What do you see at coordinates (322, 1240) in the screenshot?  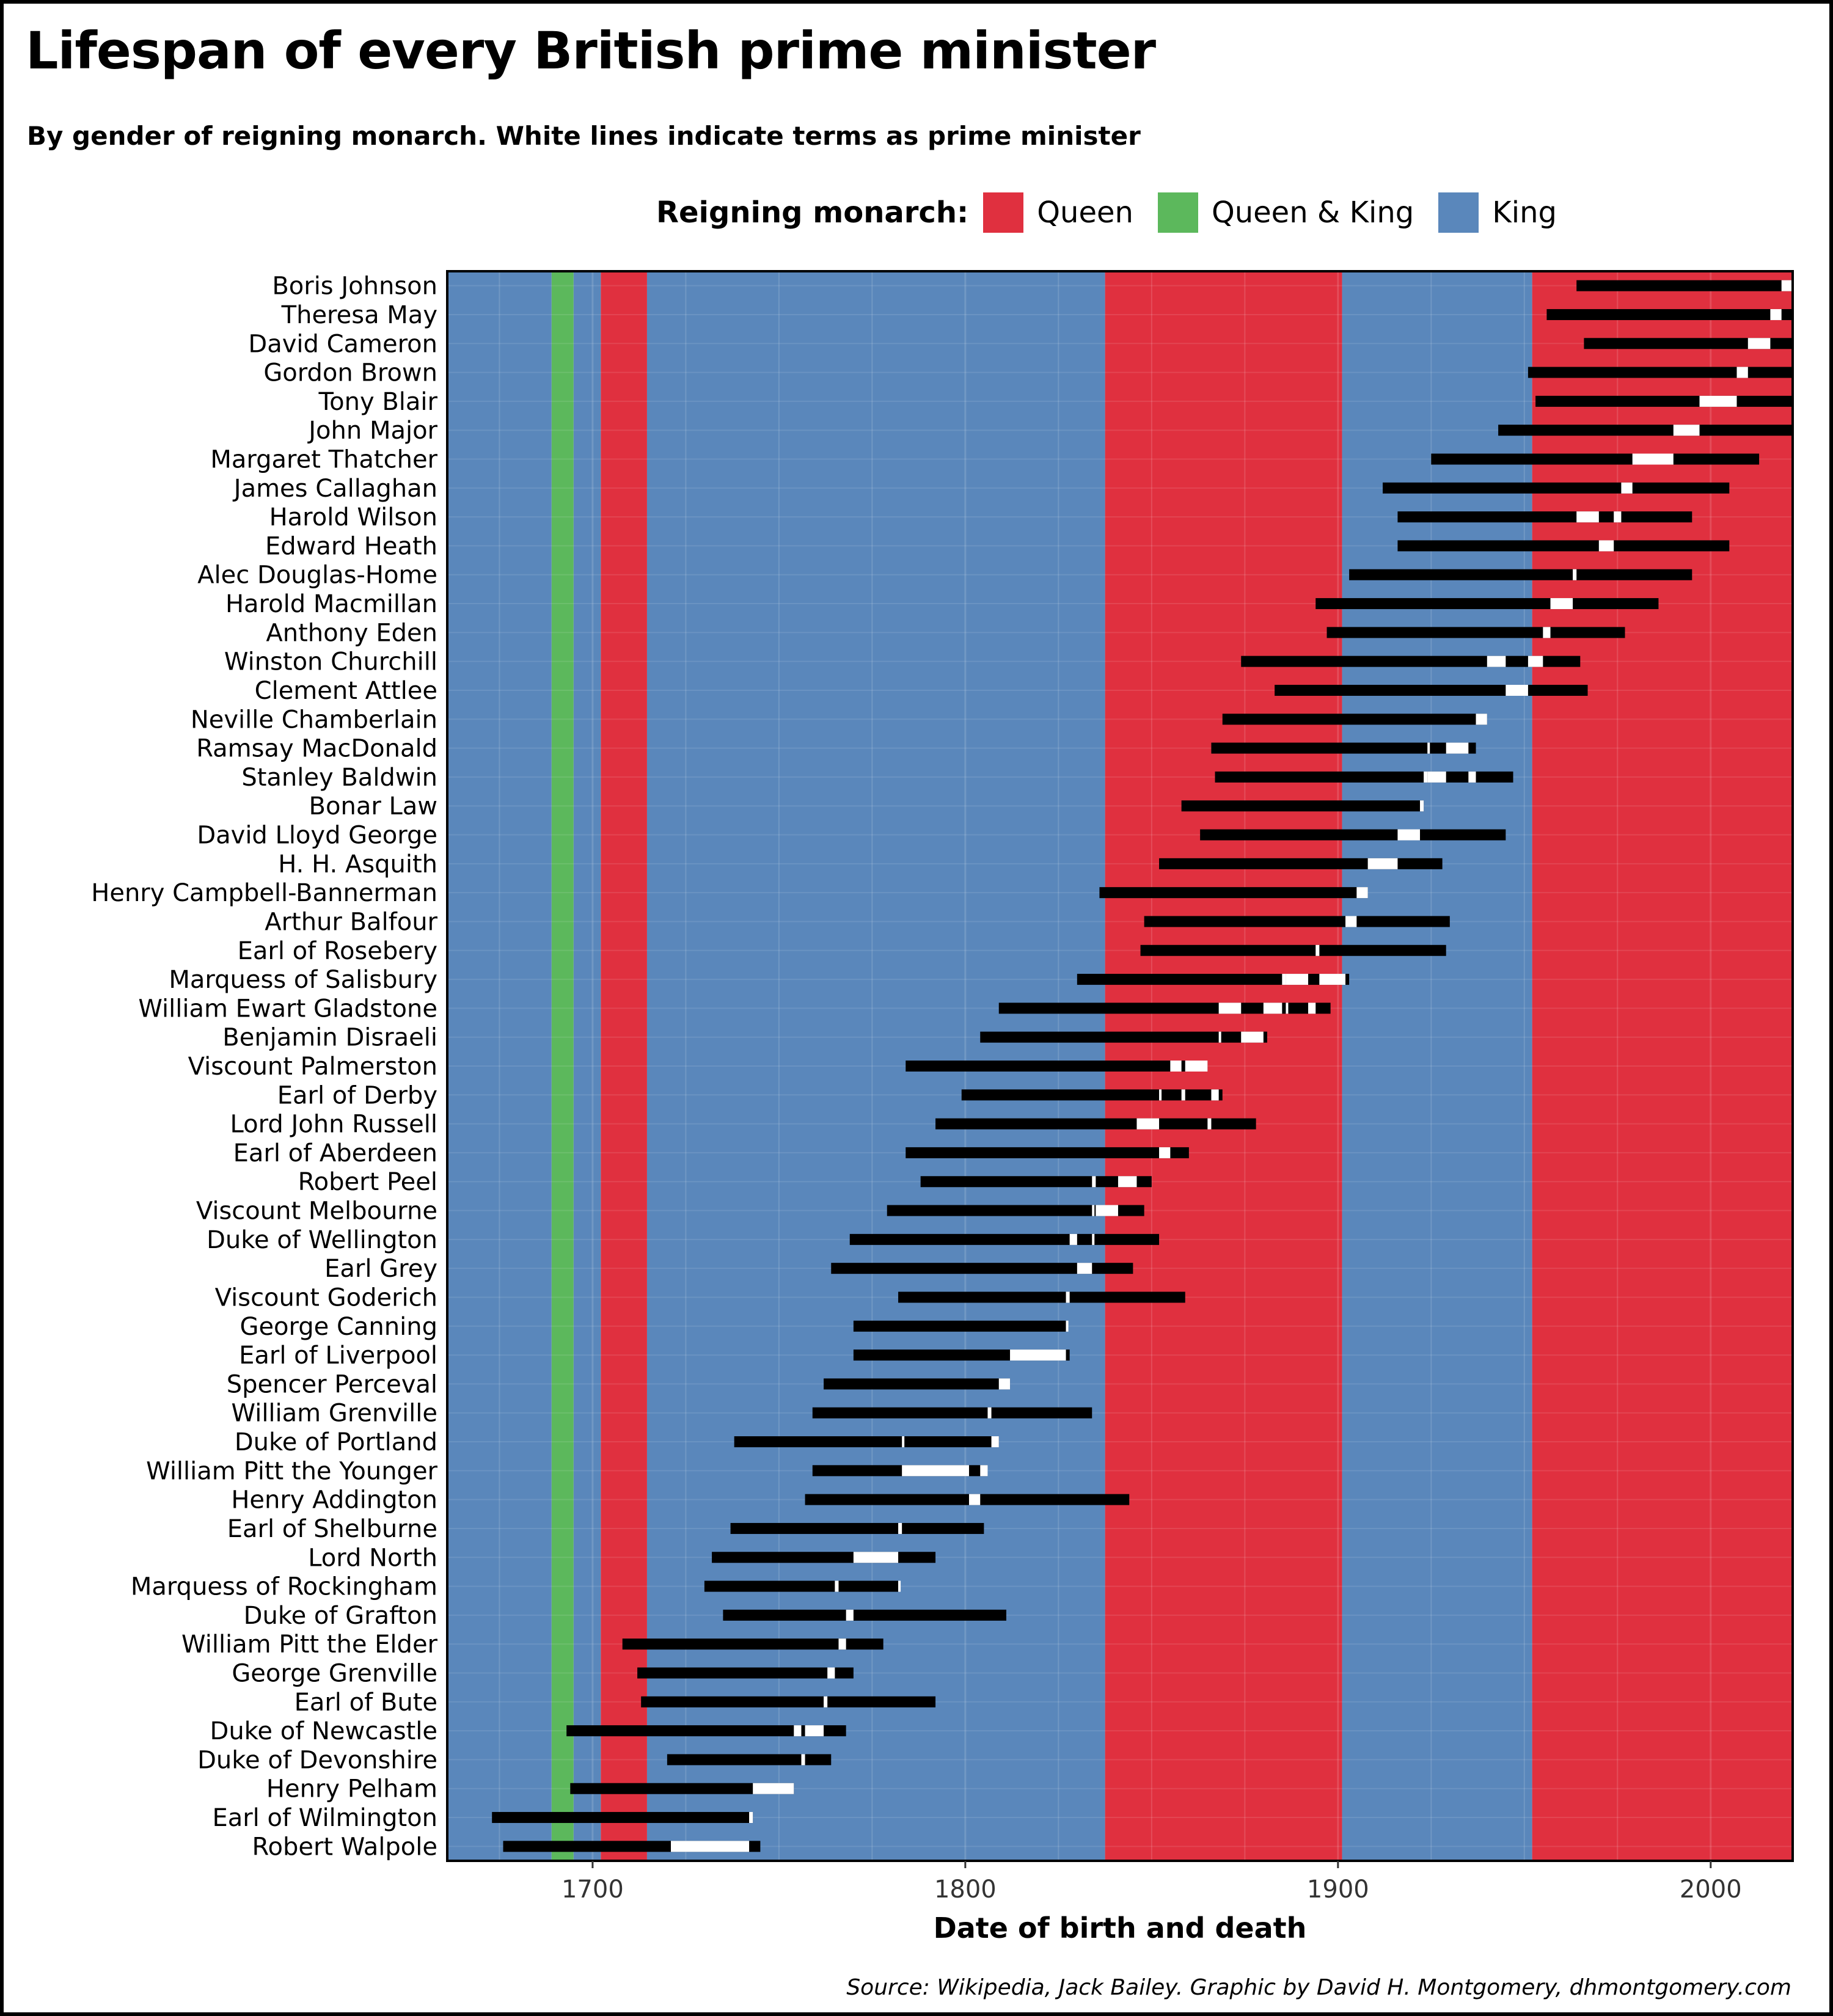 I see `y-tick-label: Duke of Wellington` at bounding box center [322, 1240].